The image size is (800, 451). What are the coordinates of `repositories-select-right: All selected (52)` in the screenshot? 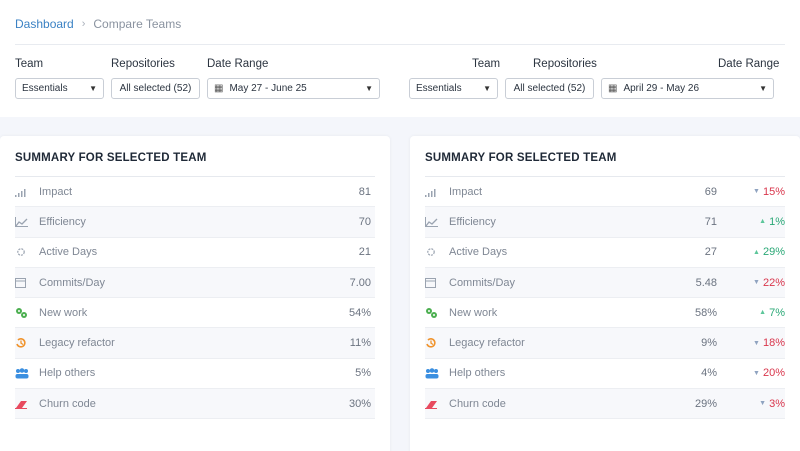 It's located at (549, 88).